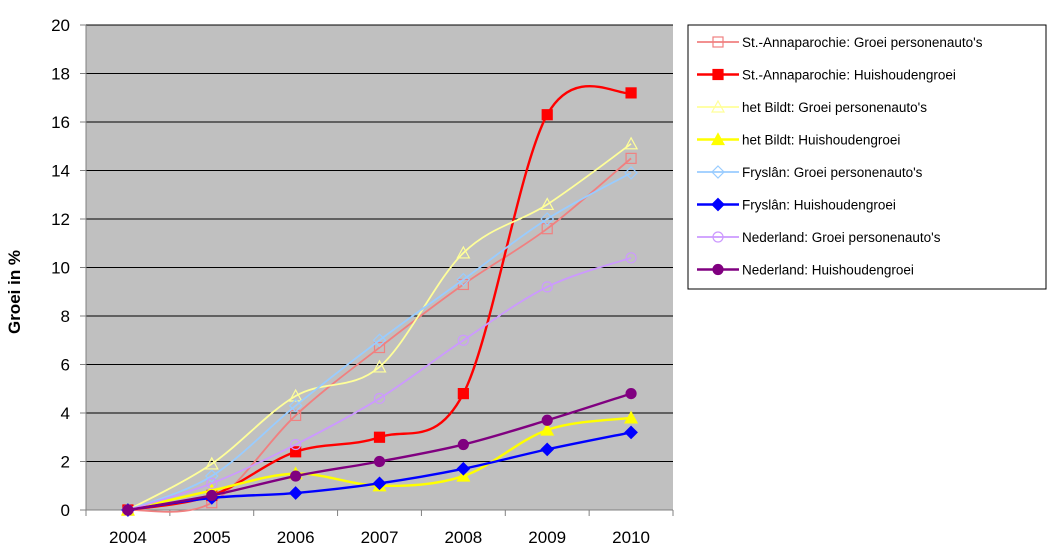 The image size is (1051, 559). What do you see at coordinates (65, 365) in the screenshot?
I see `y-tick-label: 6` at bounding box center [65, 365].